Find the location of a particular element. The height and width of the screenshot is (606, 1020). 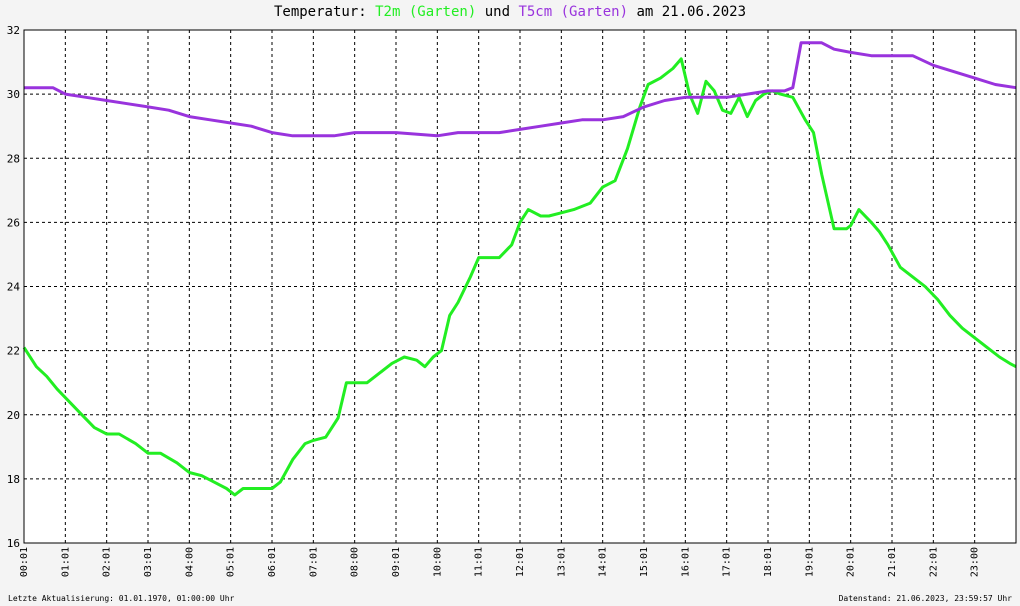

y-tick-labels: 16 18 20 22 24 26 28 30 32 is located at coordinates (14, 287).